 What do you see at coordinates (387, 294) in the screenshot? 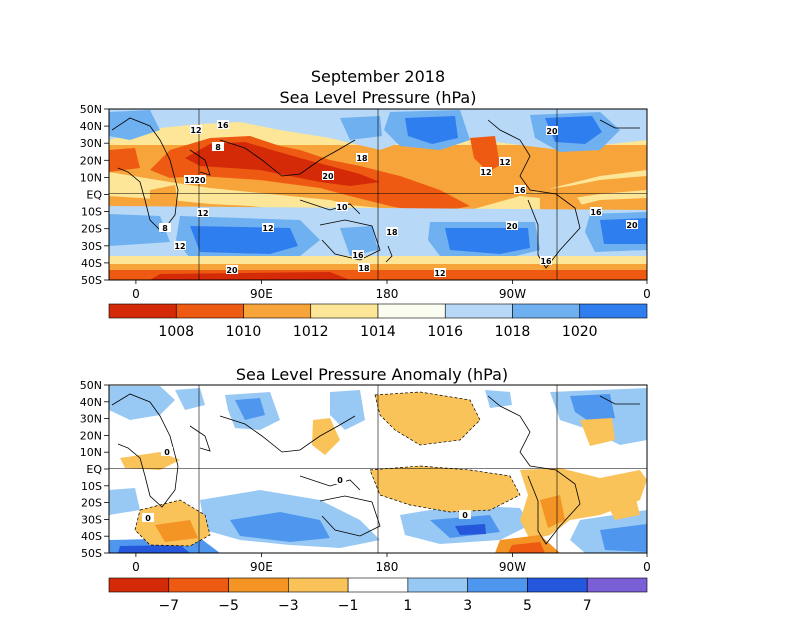
I see `lon-tick-label: 180` at bounding box center [387, 294].